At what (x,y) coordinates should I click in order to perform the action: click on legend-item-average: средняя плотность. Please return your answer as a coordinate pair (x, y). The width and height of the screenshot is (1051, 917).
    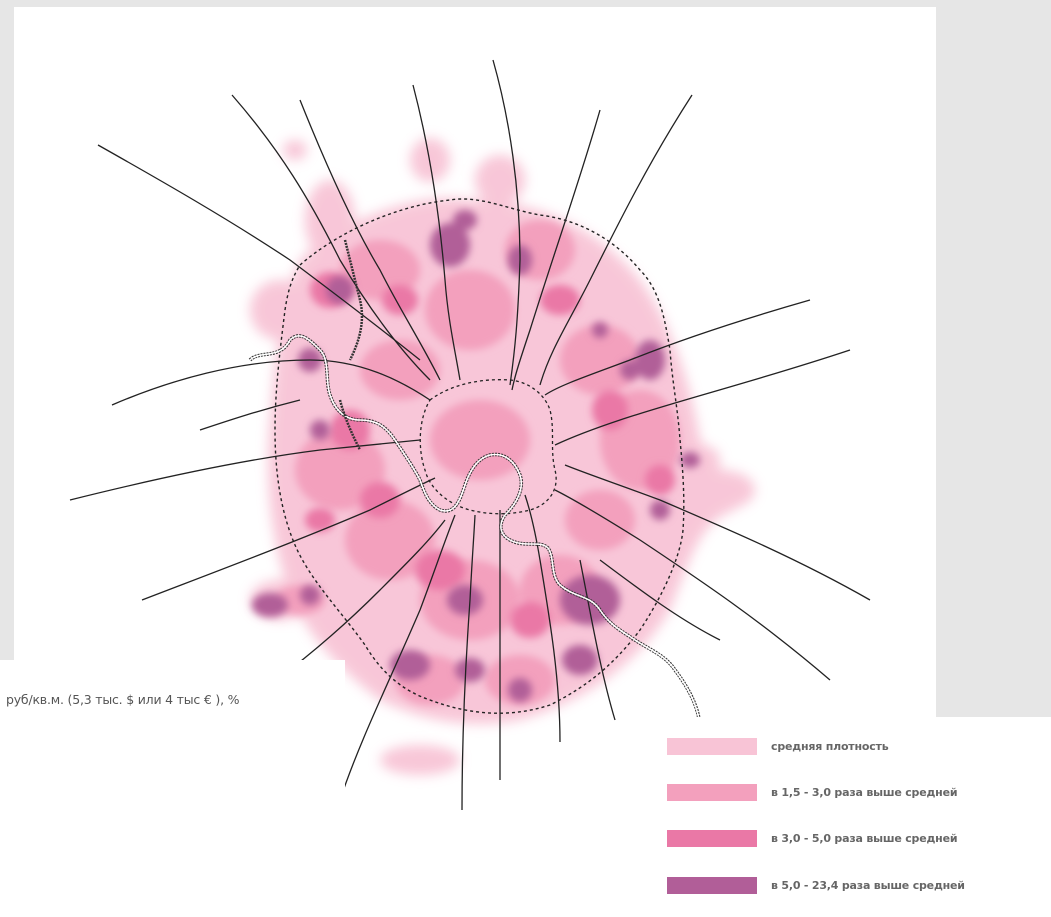
    Looking at the image, I should click on (778, 746).